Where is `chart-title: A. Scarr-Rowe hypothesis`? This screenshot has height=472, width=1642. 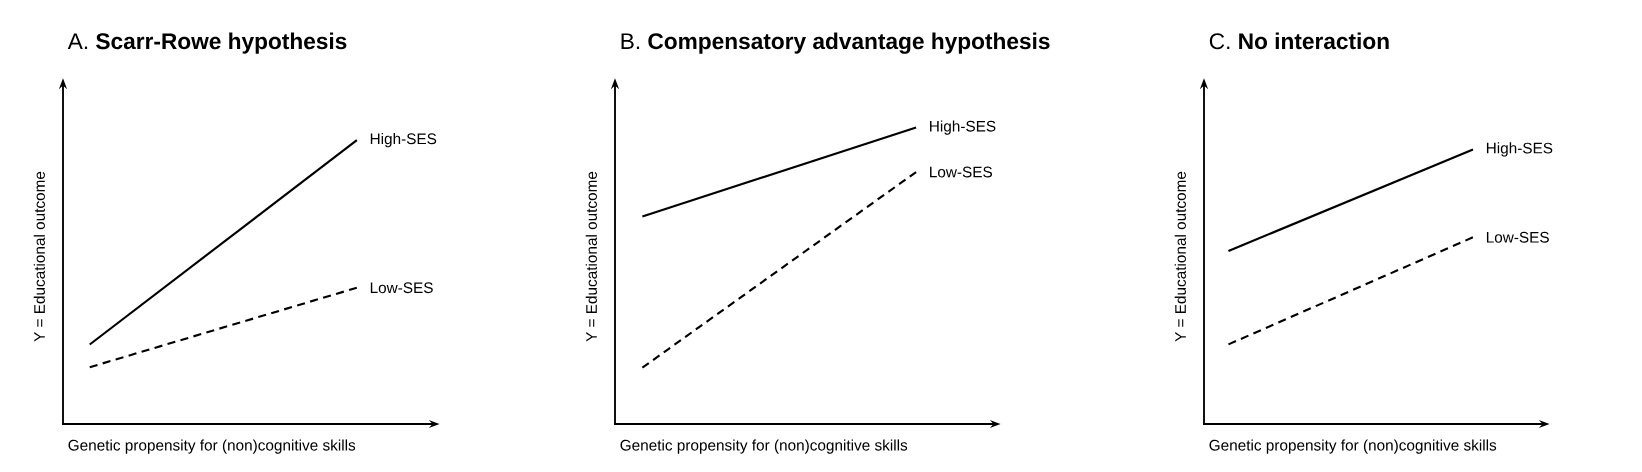 chart-title: A. Scarr-Rowe hypothesis is located at coordinates (207, 43).